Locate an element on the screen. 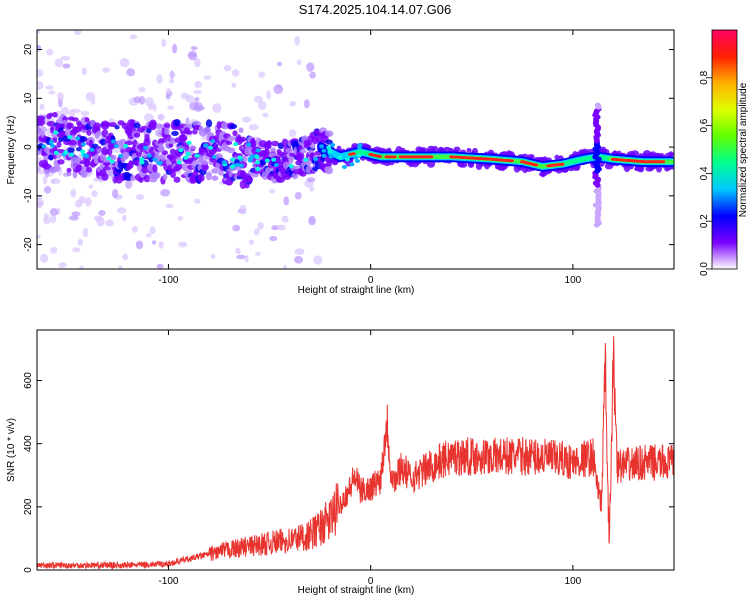  colorbar-tick-label: 0.2 is located at coordinates (704, 221).